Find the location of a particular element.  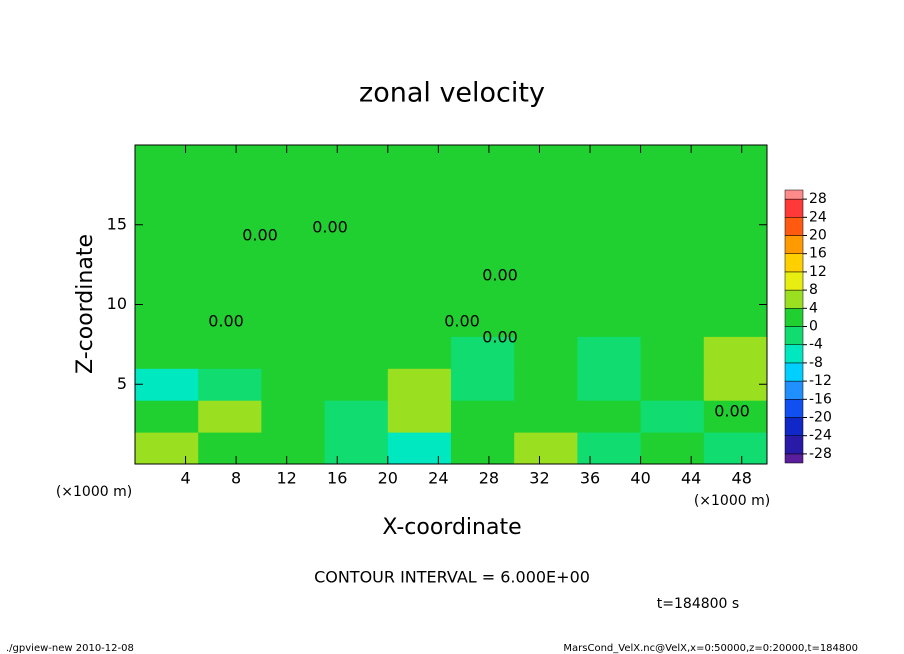

colorbar-tick-label: 16 is located at coordinates (818, 254).